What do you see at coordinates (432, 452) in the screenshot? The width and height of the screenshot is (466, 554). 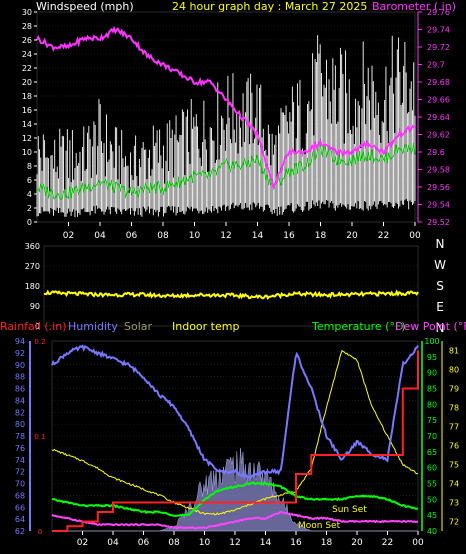 I see `temperature-y-tick-label: 65` at bounding box center [432, 452].